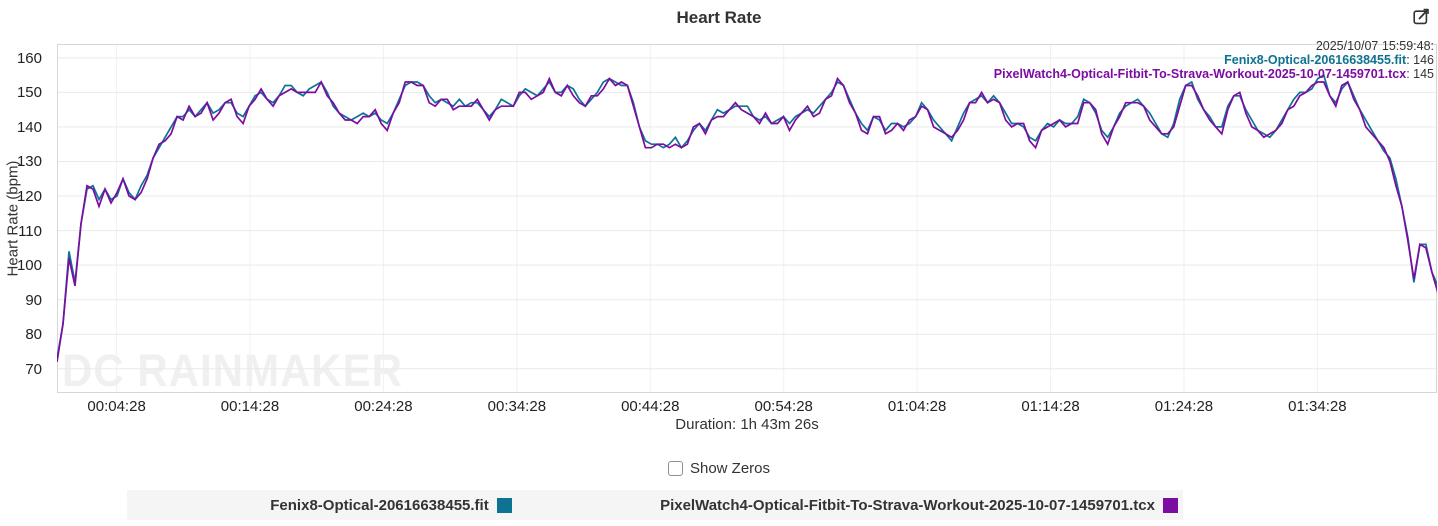 Image resolution: width=1438 pixels, height=526 pixels. What do you see at coordinates (1050, 406) in the screenshot?
I see `x-tick-label: 01:14:28` at bounding box center [1050, 406].